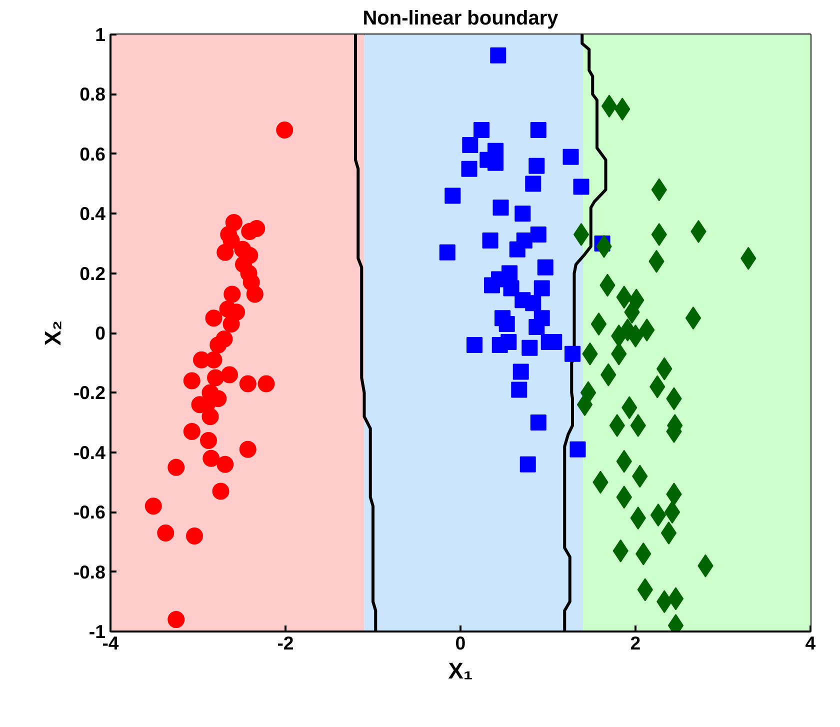  What do you see at coordinates (52, 333) in the screenshot?
I see `y-axis-title: X₂` at bounding box center [52, 333].